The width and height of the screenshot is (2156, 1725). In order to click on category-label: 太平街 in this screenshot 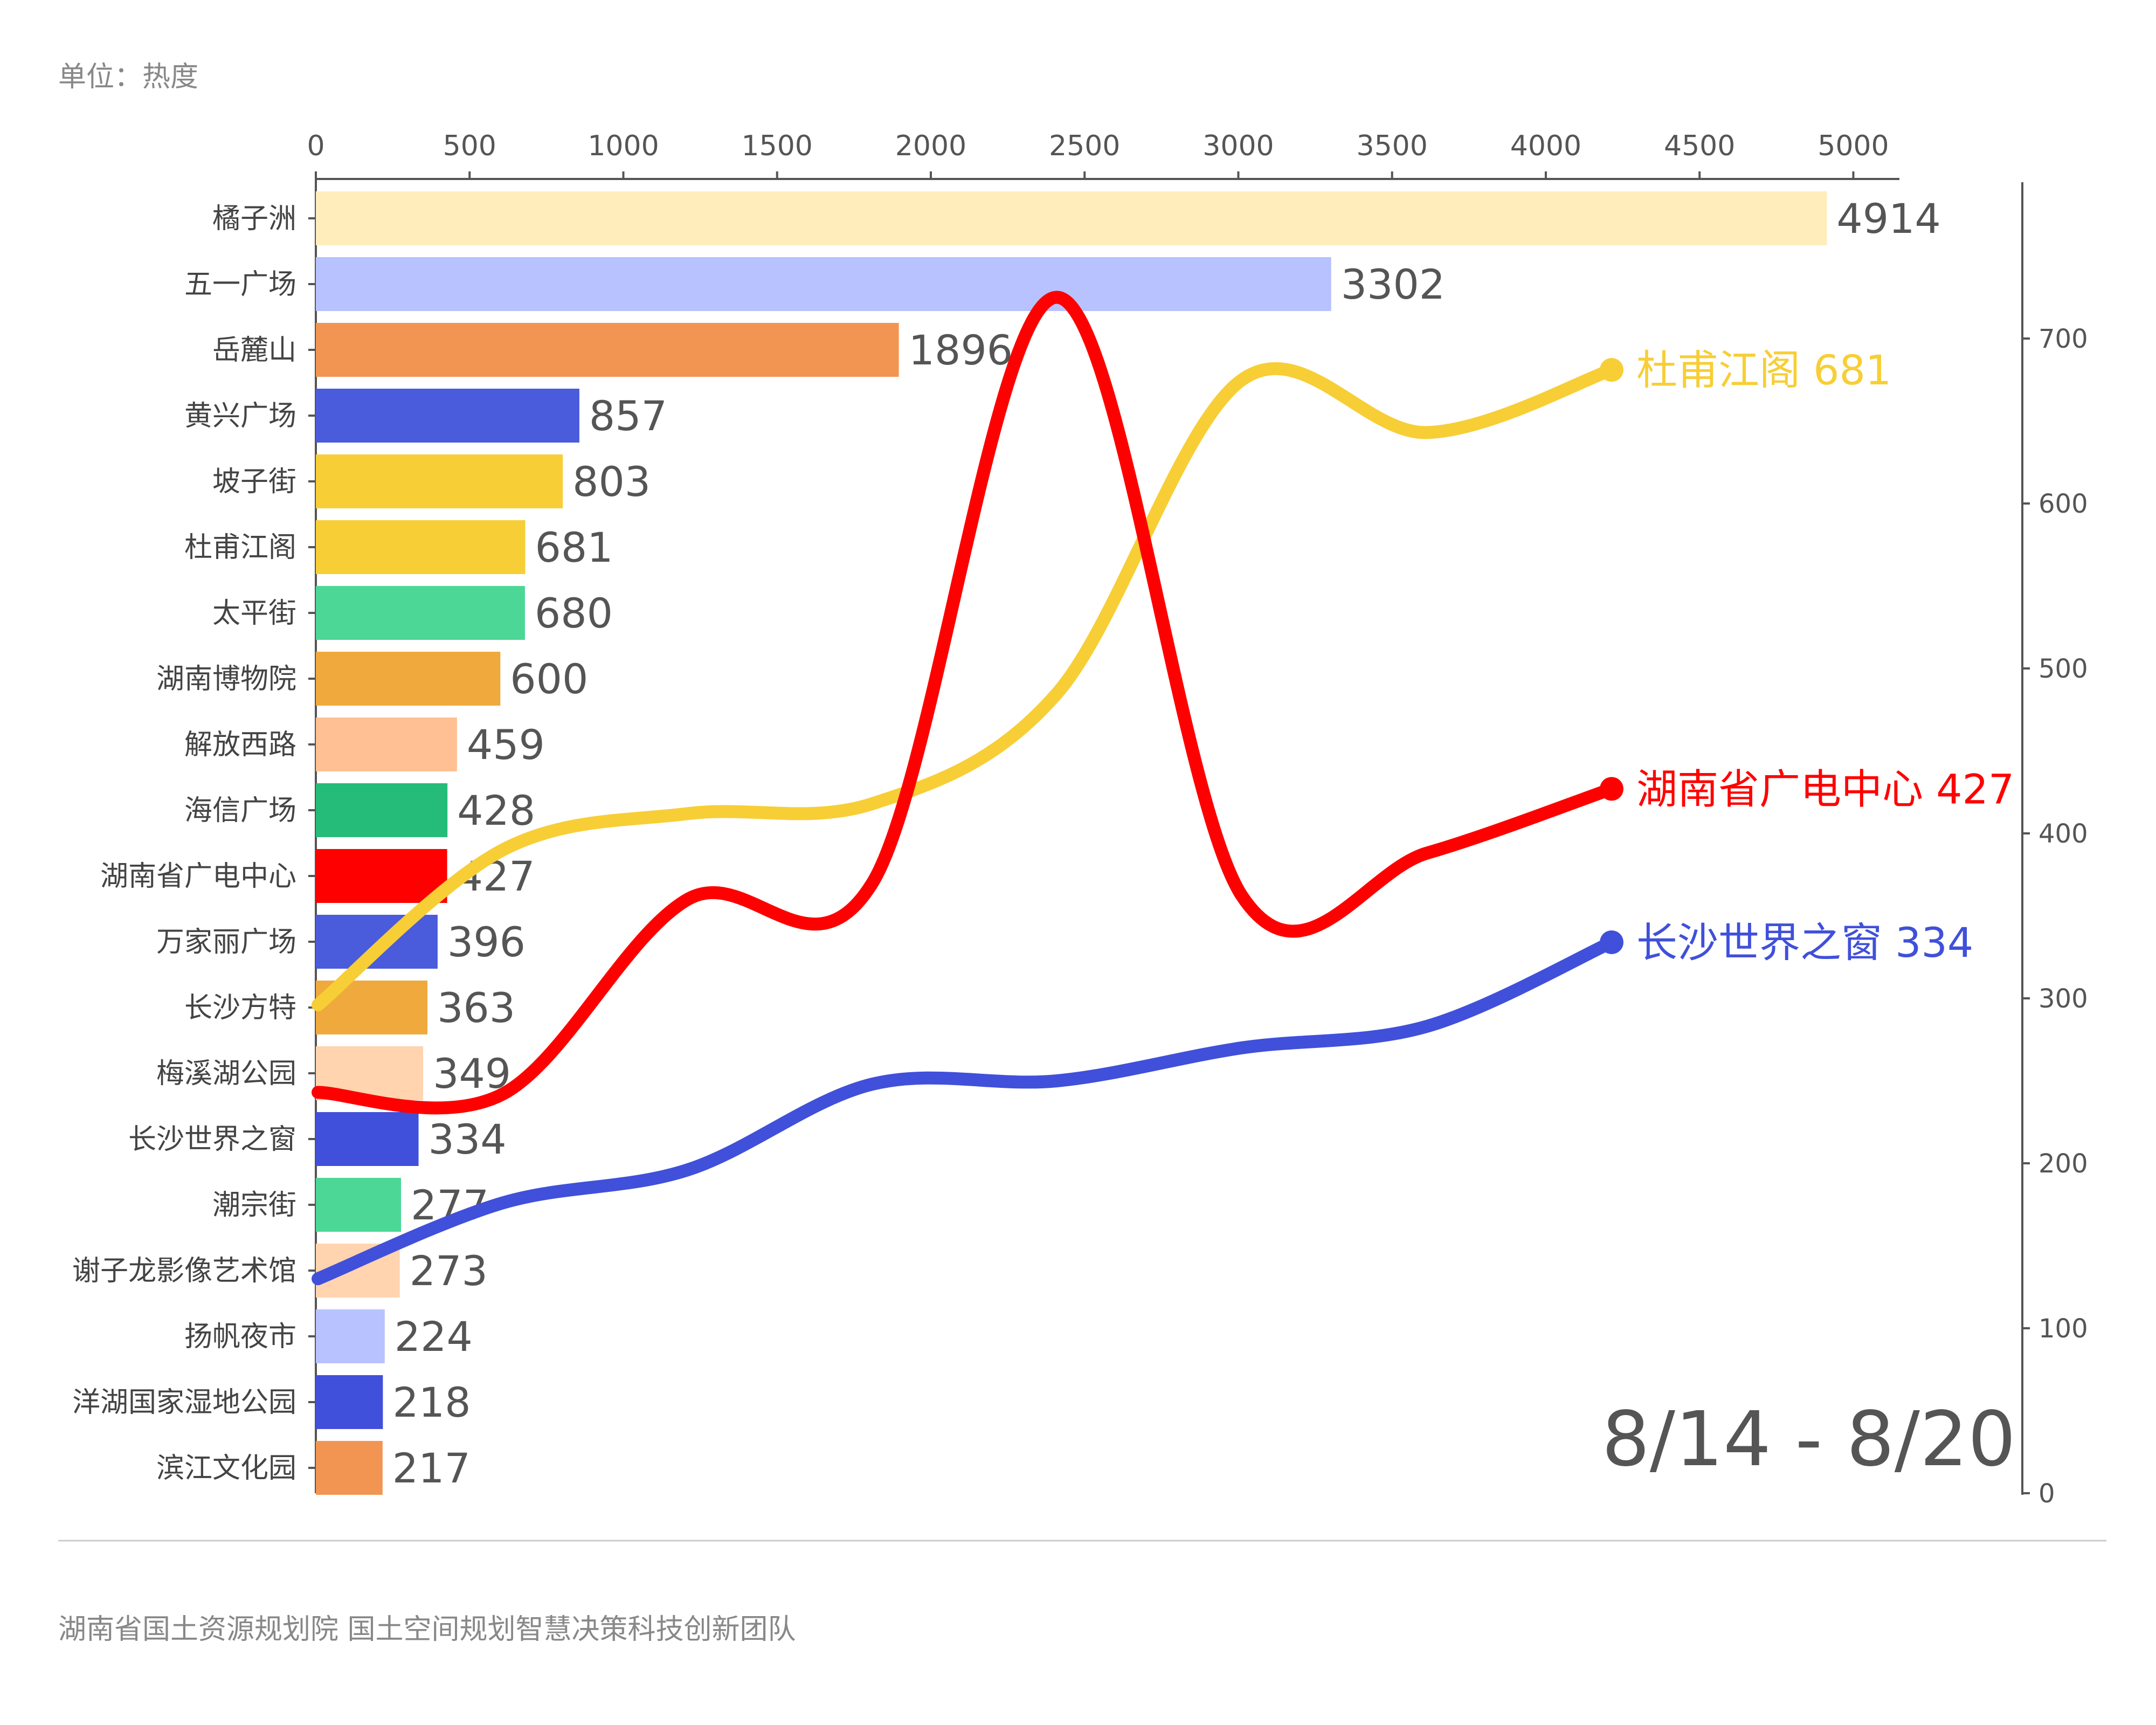, I will do `click(254, 614)`.